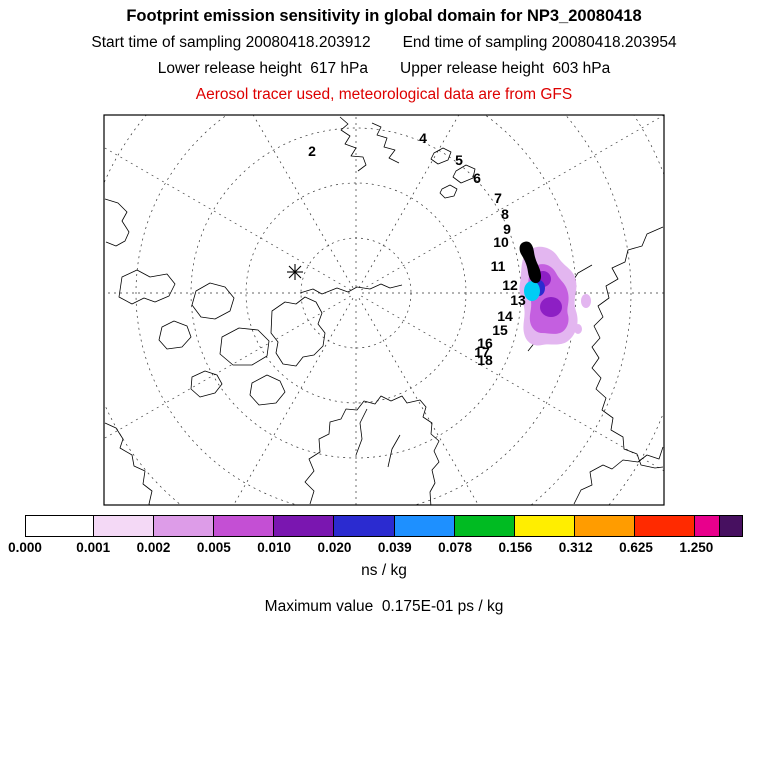 This screenshot has height=768, width=768. I want to click on max-value-label: Maximum value 0.175E-01 ps / kg, so click(384, 606).